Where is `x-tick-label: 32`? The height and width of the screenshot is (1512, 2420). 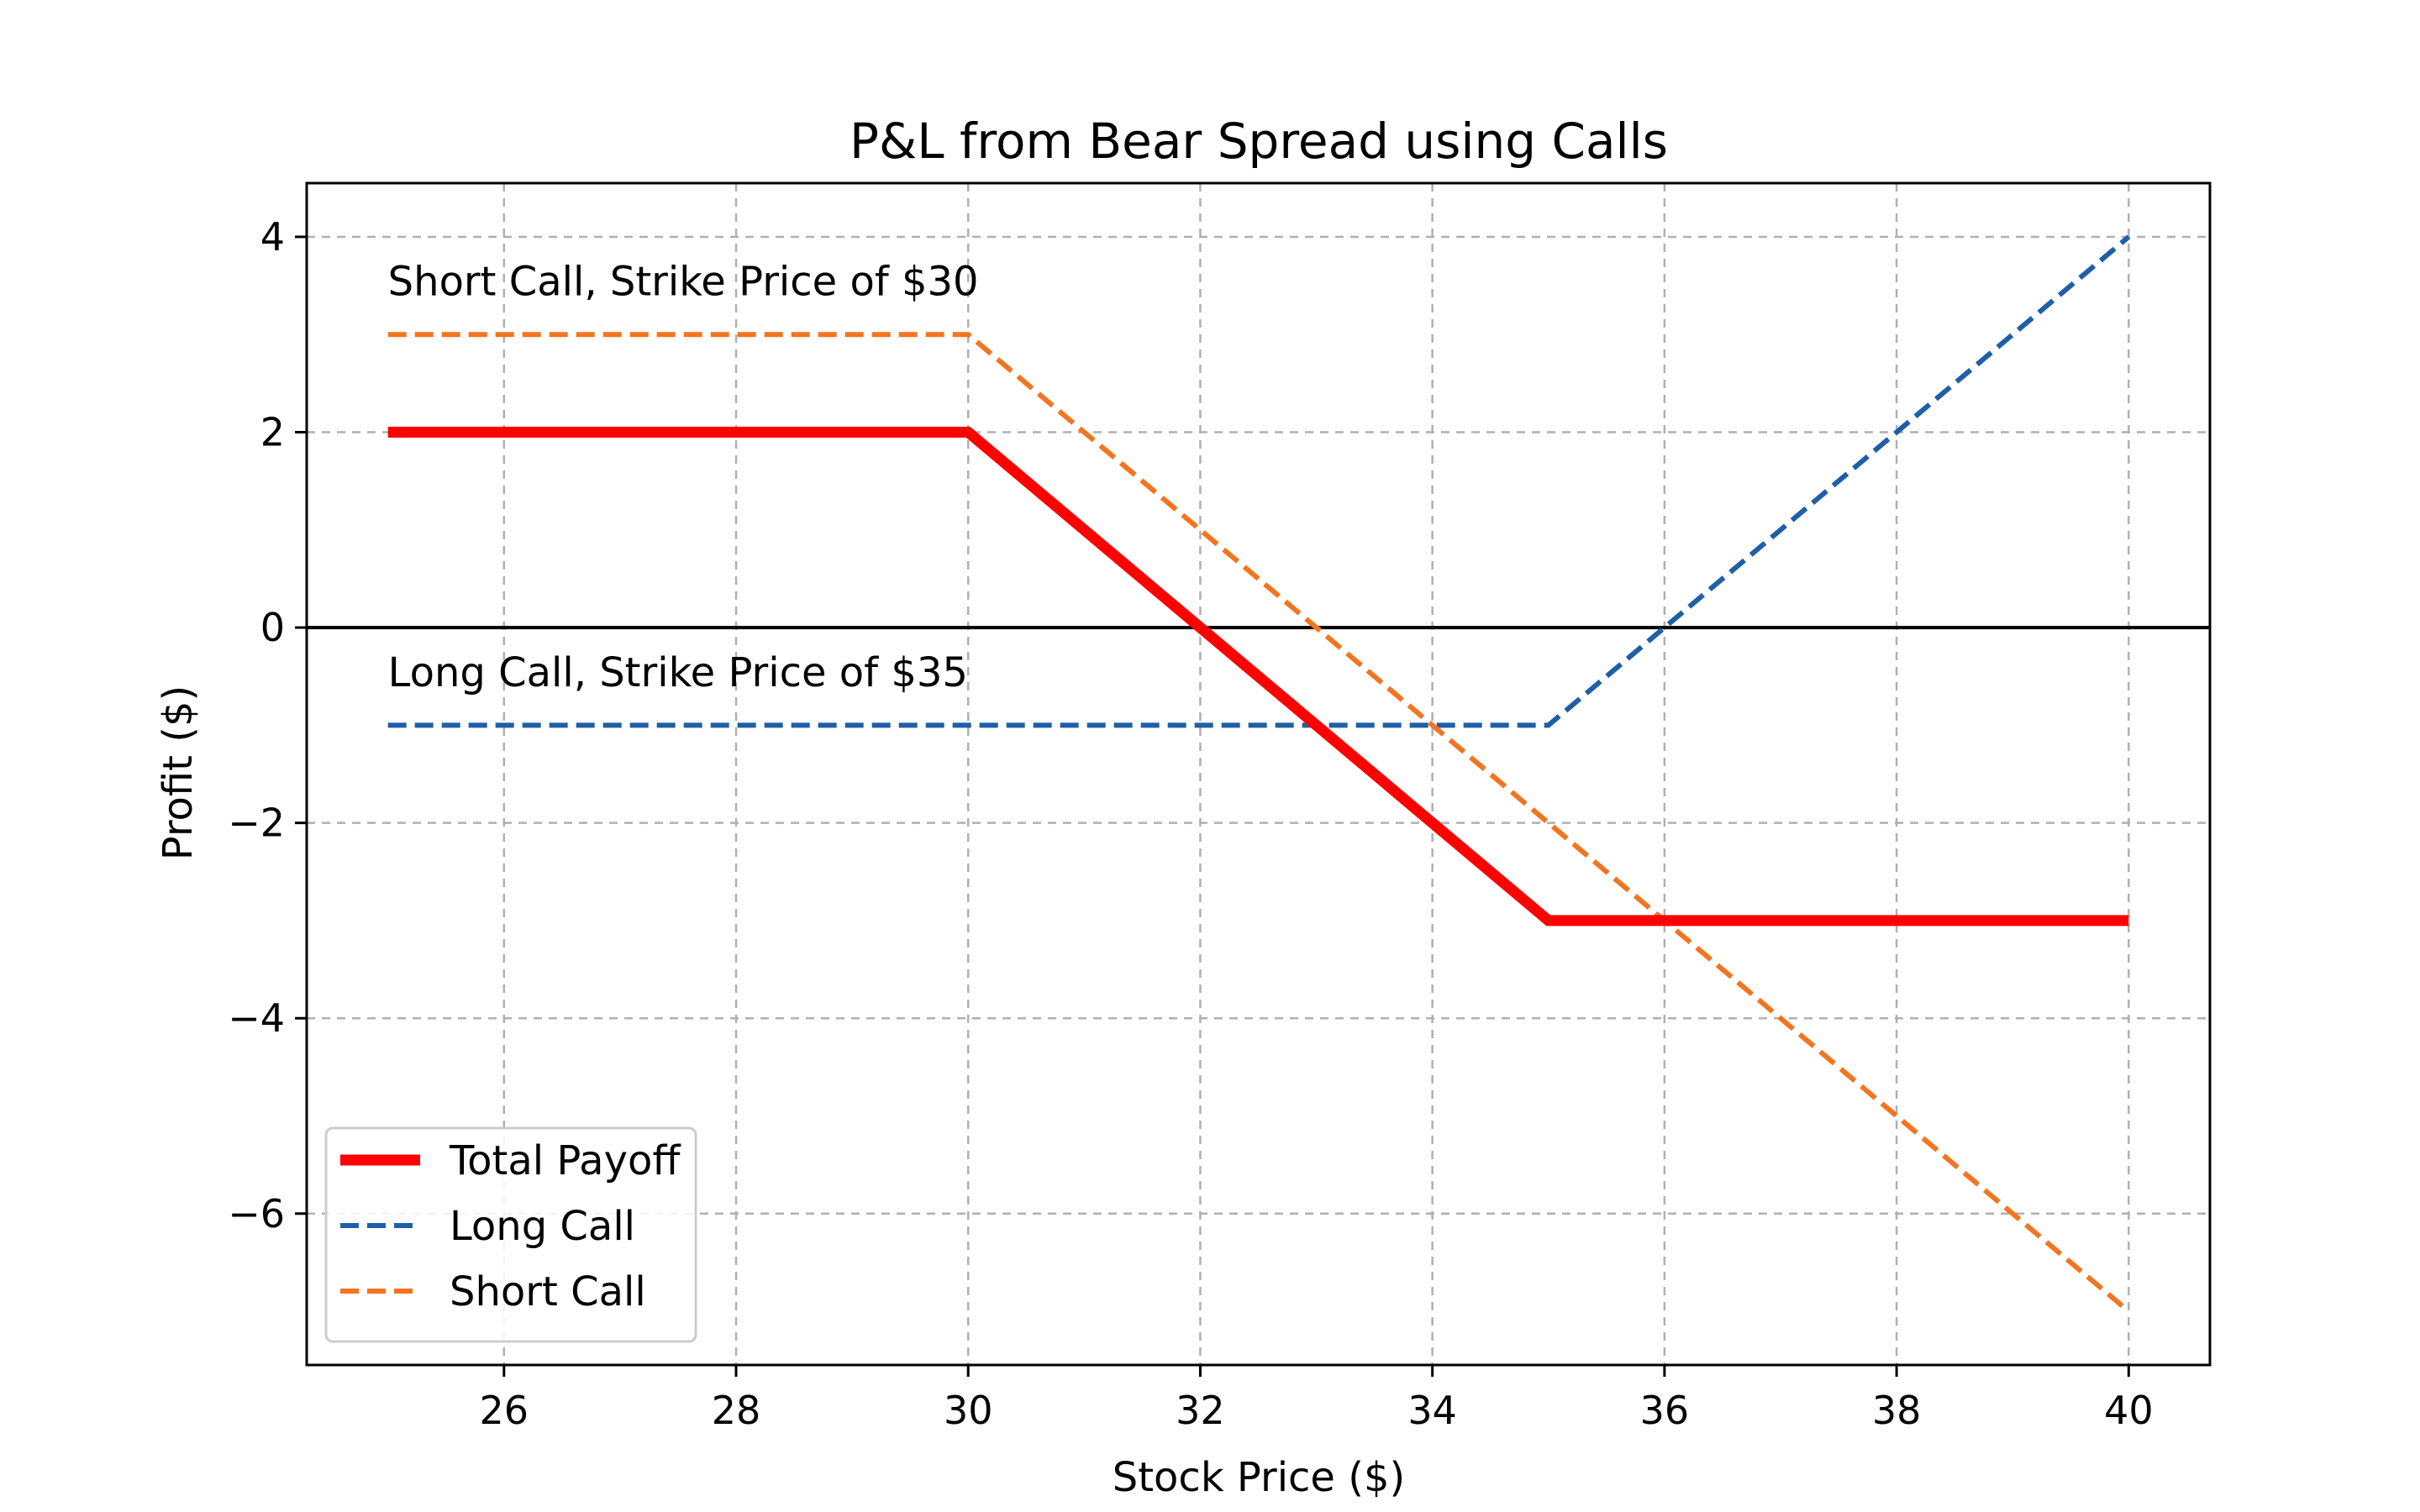
x-tick-label: 32 is located at coordinates (1200, 1410).